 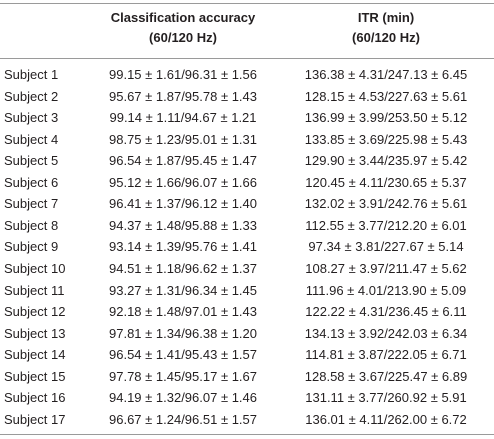 I want to click on row-label: Subject 12, so click(x=35, y=312).